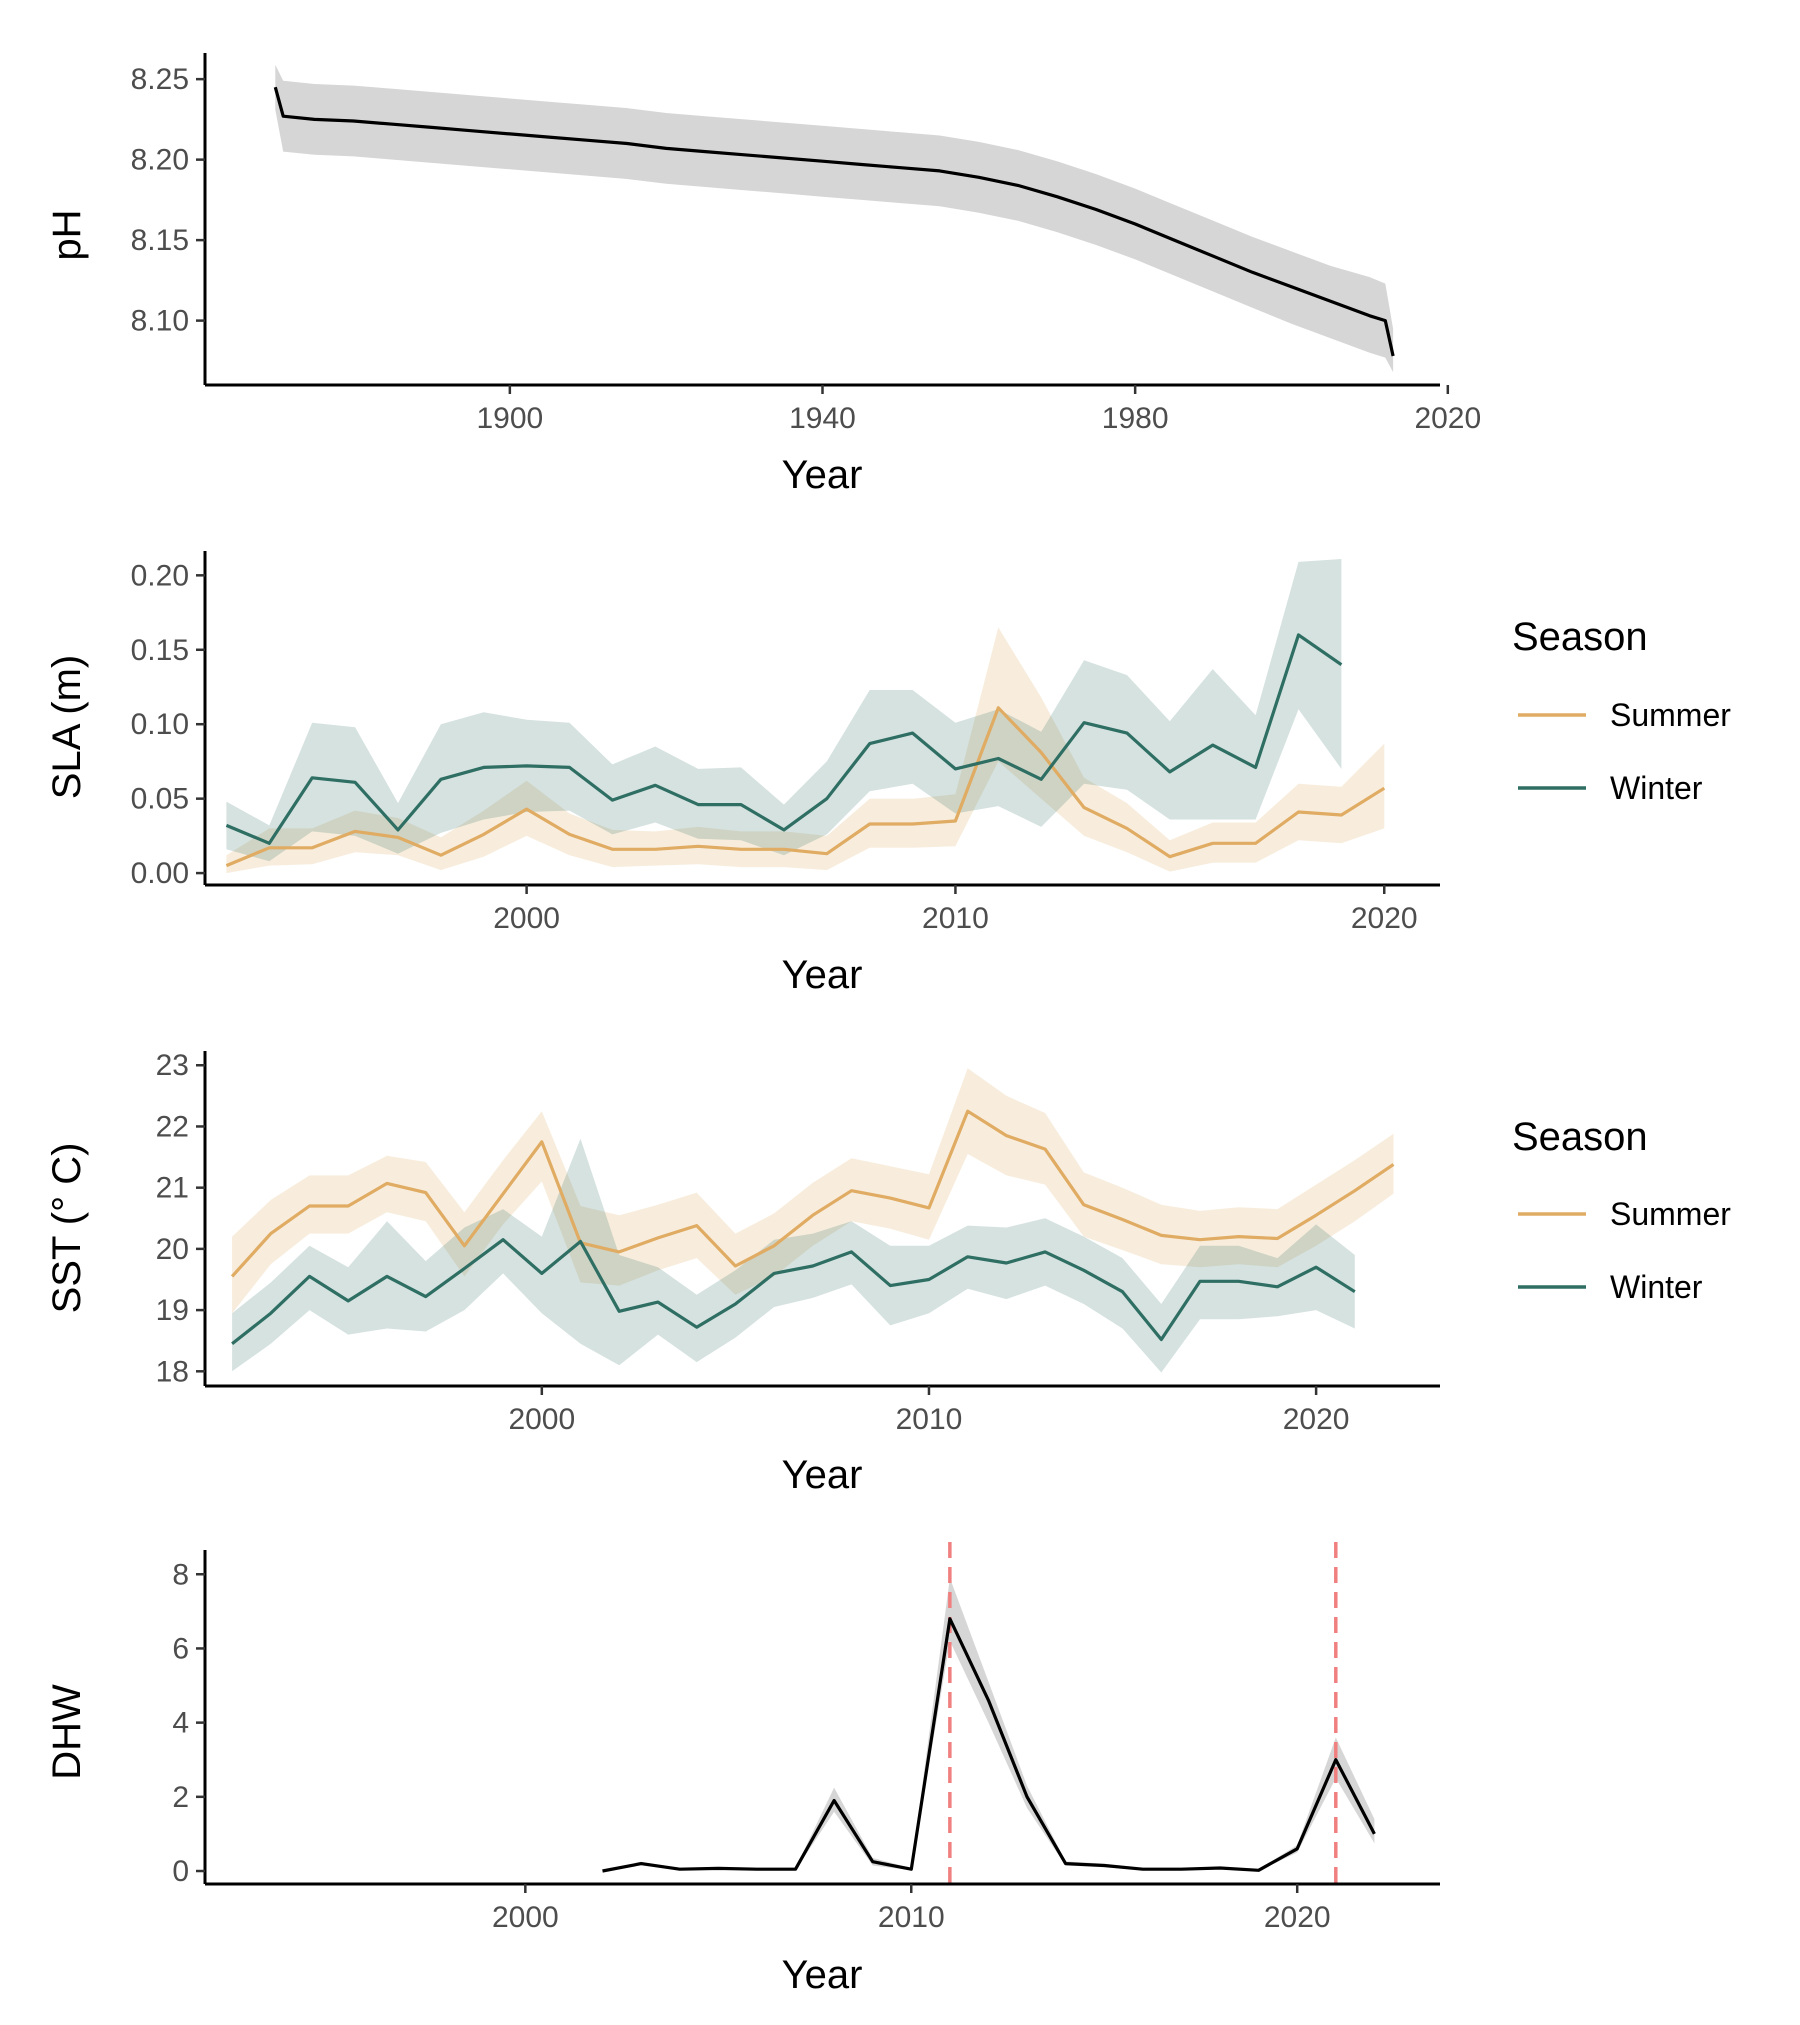  Describe the element at coordinates (1297, 1917) in the screenshot. I see `dhw-x-tick-label: 2020` at that location.